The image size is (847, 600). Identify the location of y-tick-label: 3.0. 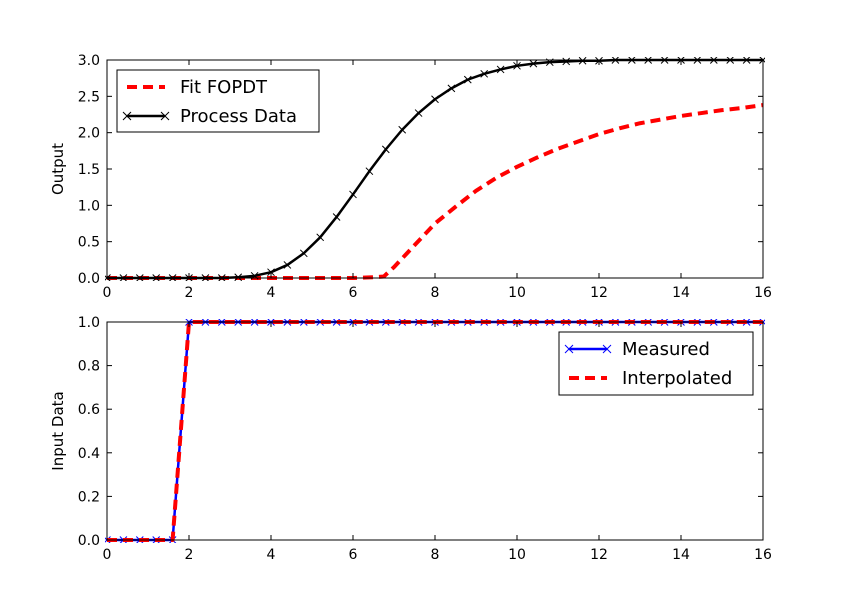
(89, 61).